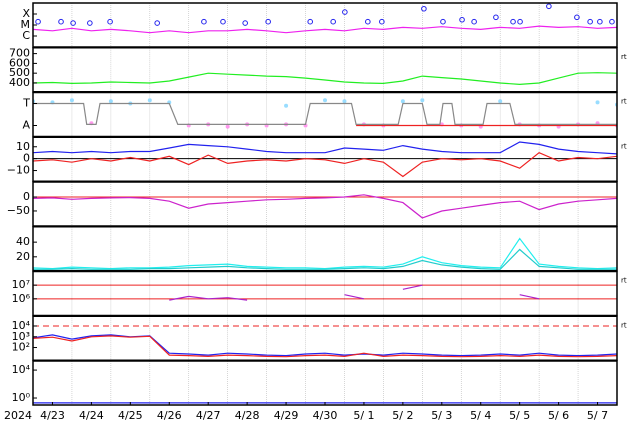  I want to click on y-tick-label: 500, so click(19, 72).